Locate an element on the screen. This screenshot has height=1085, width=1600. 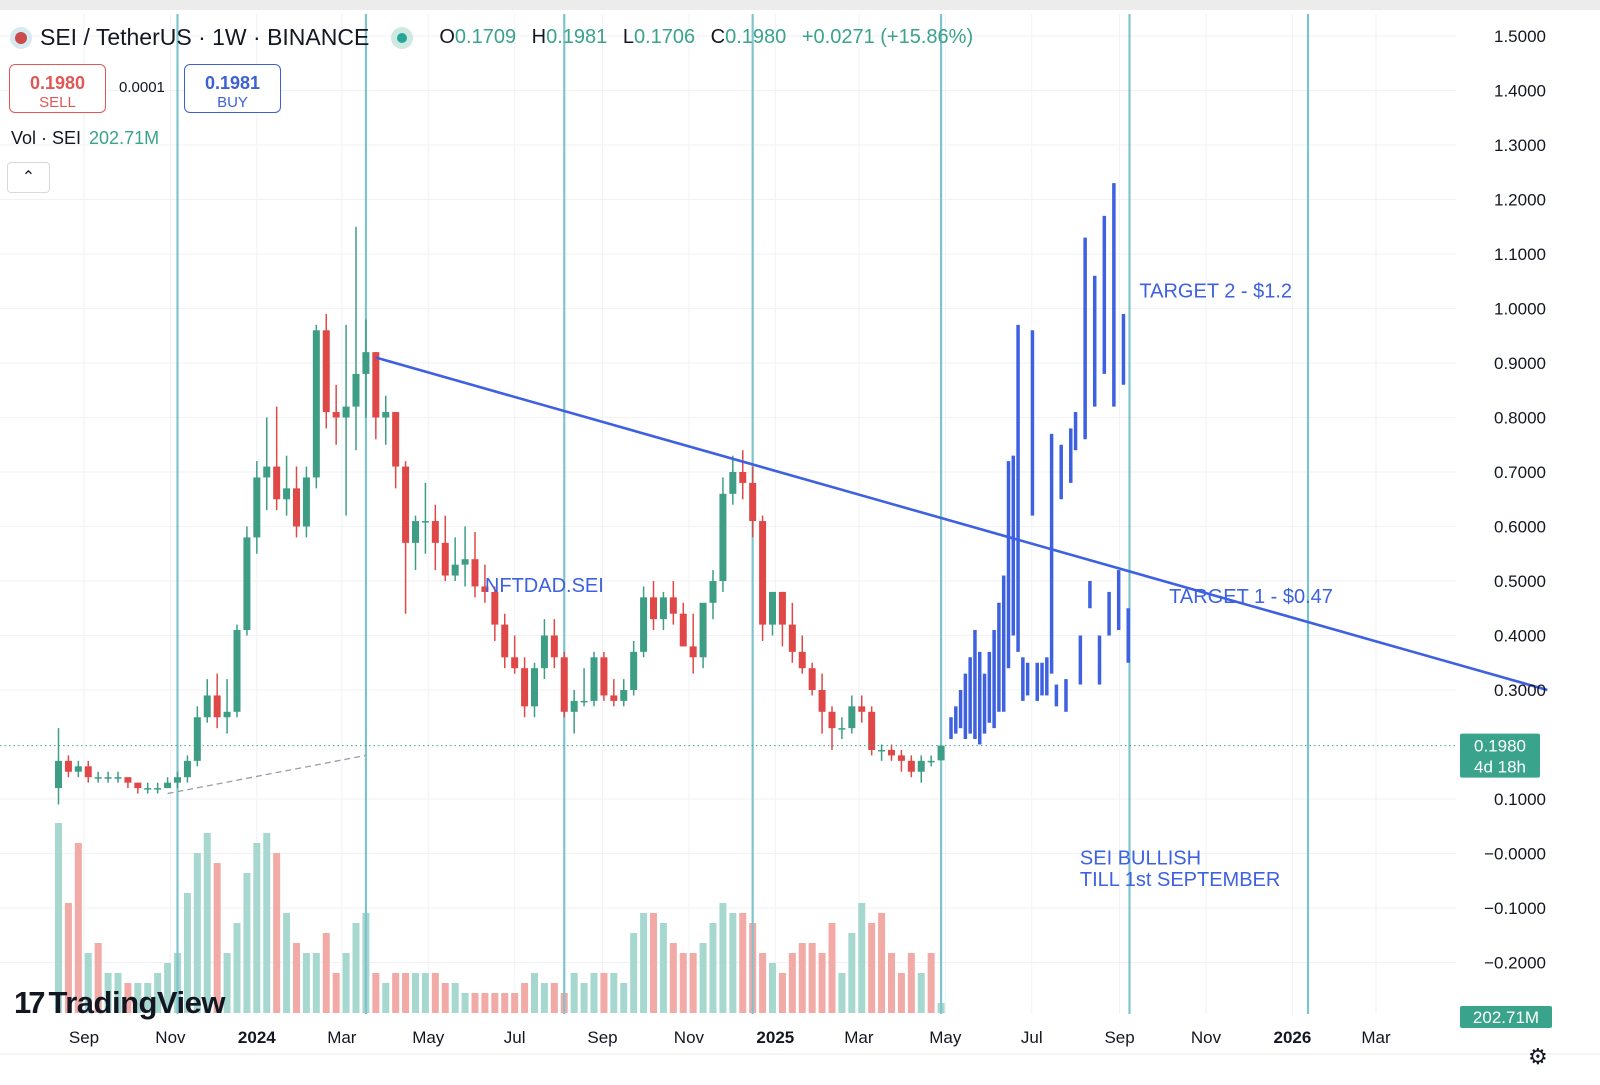
current-price-label: 0.1980 is located at coordinates (1500, 746).